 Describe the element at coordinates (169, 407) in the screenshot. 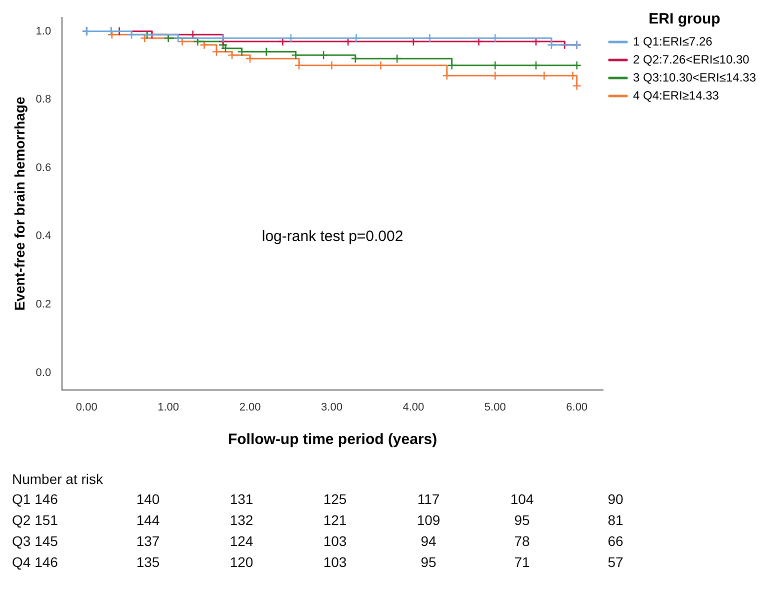

I see `x-tick-label: 1.00` at that location.